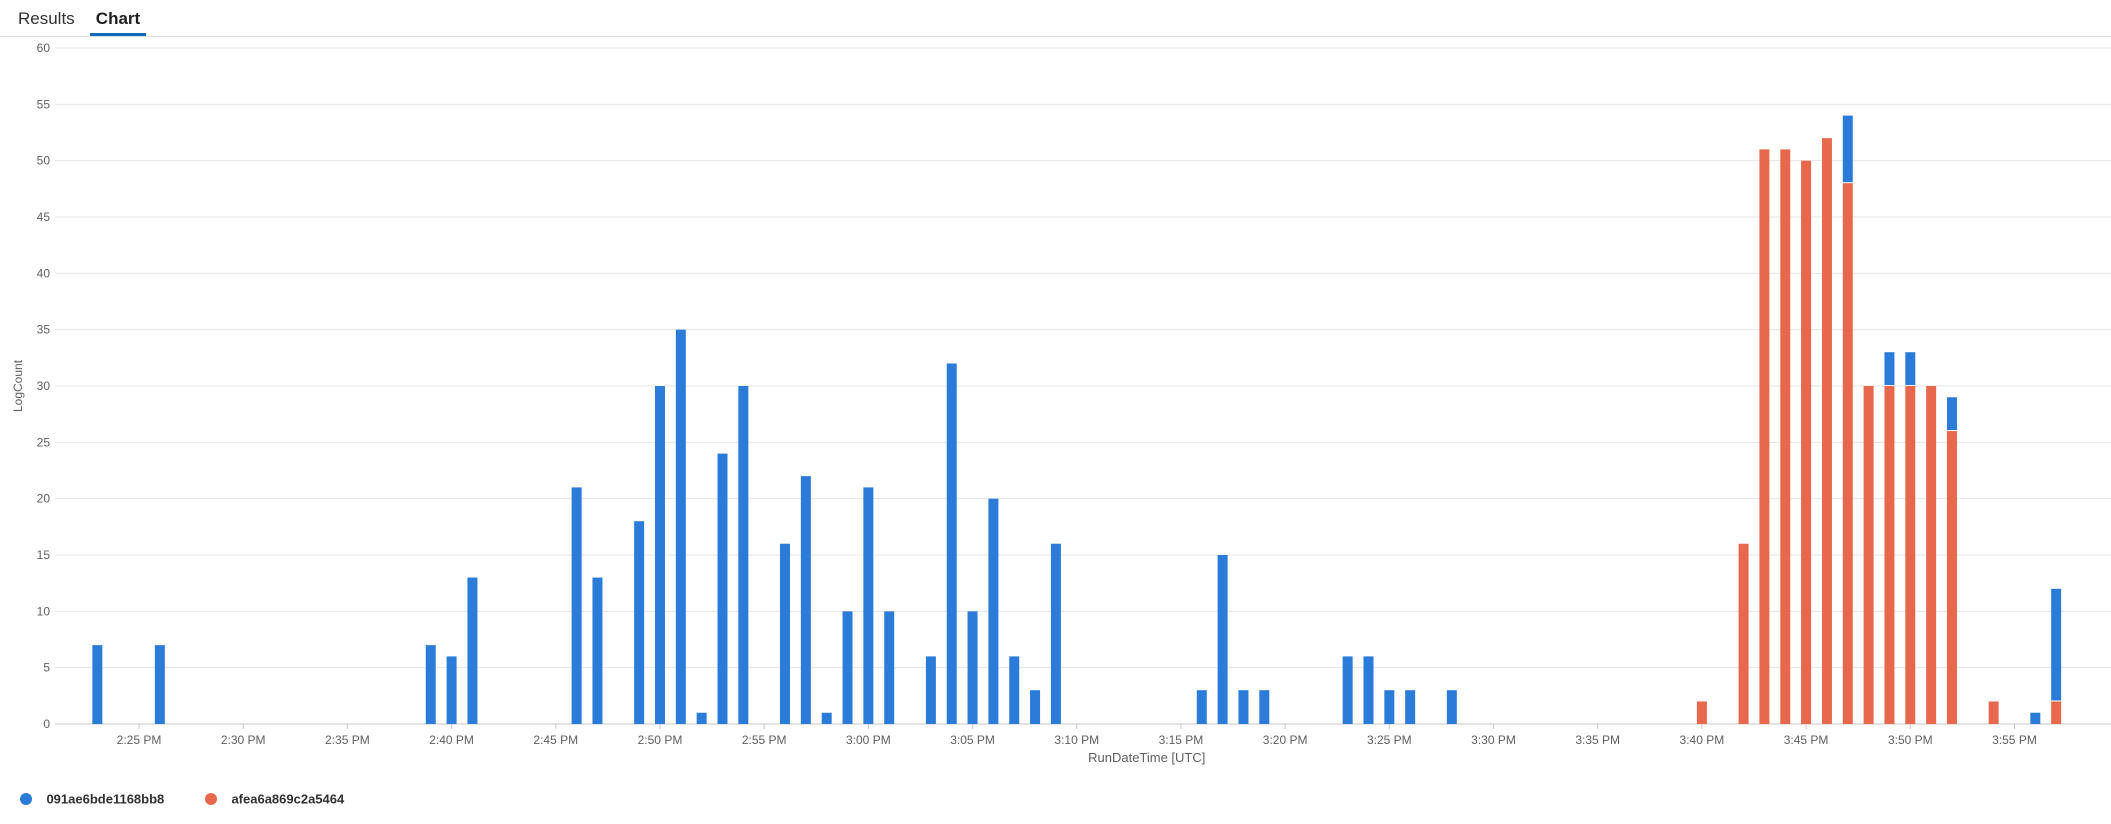 This screenshot has height=824, width=2111. What do you see at coordinates (118, 18) in the screenshot?
I see `tab-chart-label: Chart` at bounding box center [118, 18].